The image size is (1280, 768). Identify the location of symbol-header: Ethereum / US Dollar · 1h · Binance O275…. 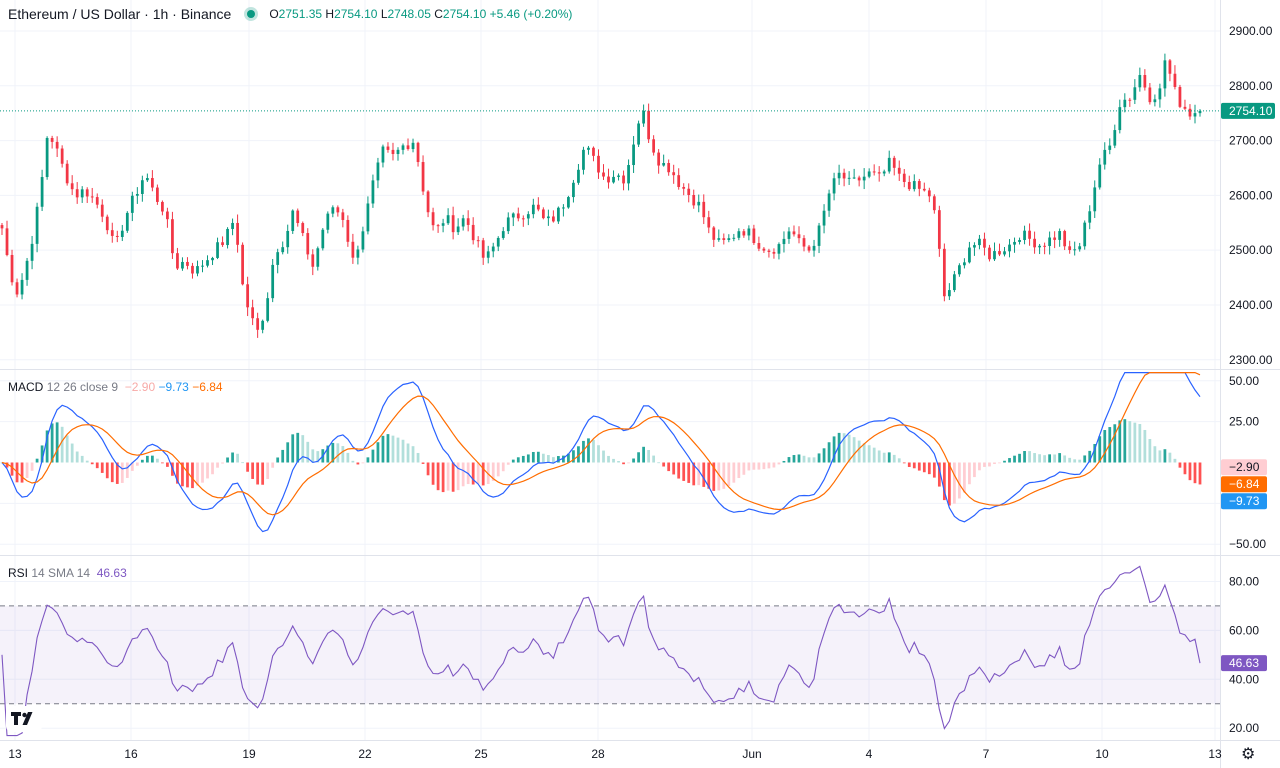
(290, 14).